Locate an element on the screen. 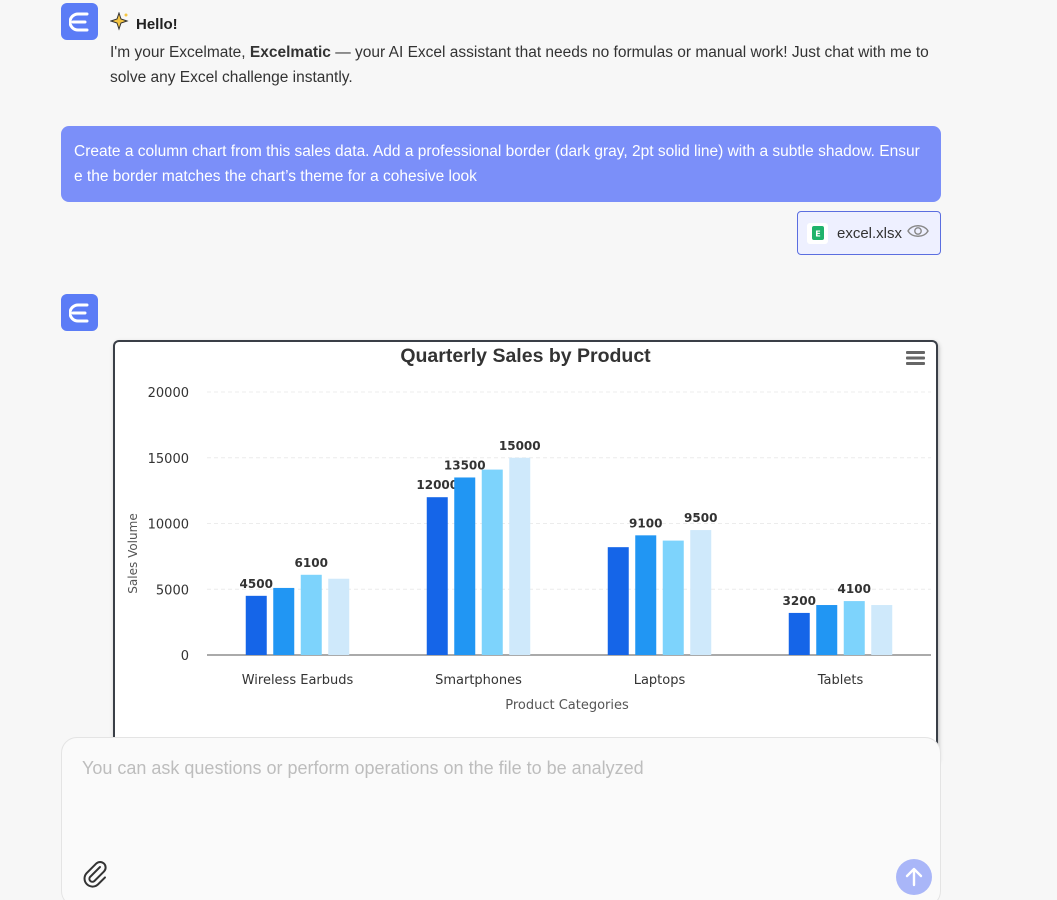  data-label: 9100 is located at coordinates (645, 523).